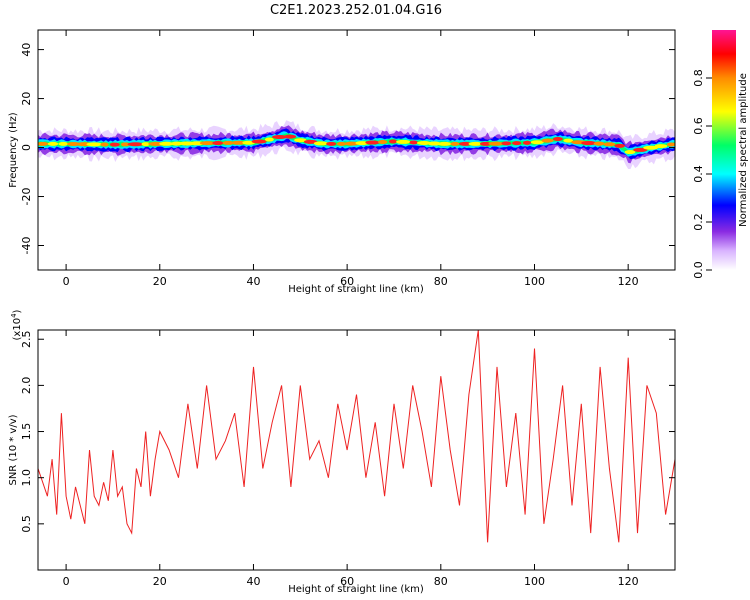 The height and width of the screenshot is (600, 750). I want to click on snr-xtick-label: 120, so click(628, 581).